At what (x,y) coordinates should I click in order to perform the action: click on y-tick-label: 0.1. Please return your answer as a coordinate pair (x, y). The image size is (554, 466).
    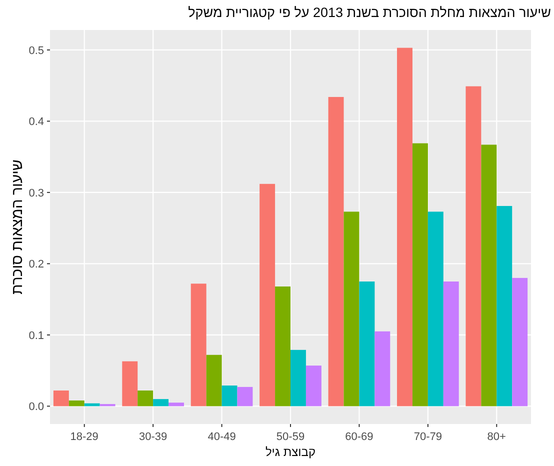
    Looking at the image, I should click on (36, 336).